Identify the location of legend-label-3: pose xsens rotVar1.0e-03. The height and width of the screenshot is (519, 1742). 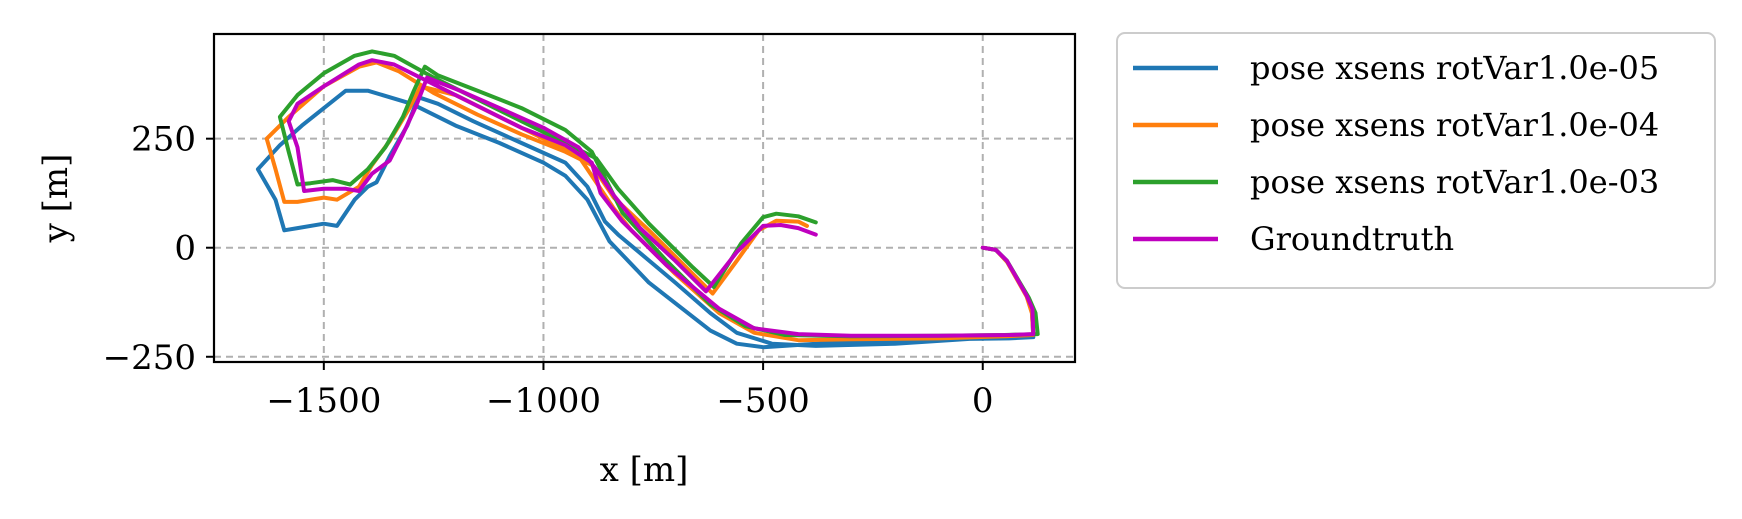
(1454, 182).